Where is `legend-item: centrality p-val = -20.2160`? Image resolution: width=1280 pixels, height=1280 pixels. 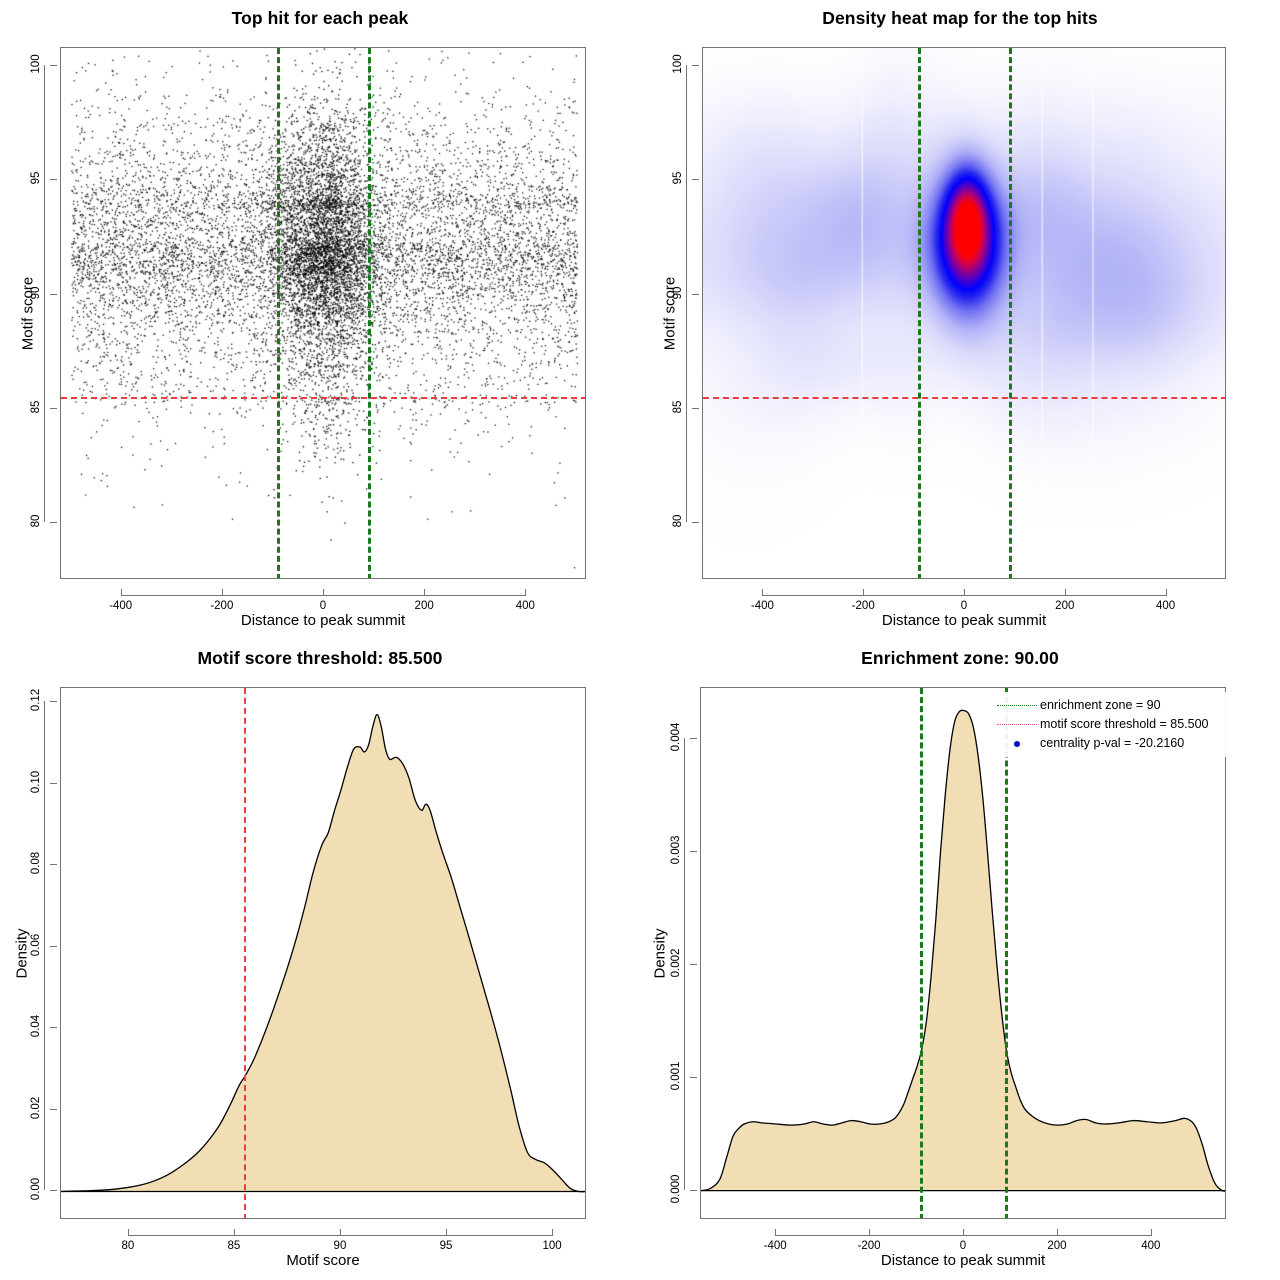 legend-item: centrality p-val = -20.2160 is located at coordinates (1109, 743).